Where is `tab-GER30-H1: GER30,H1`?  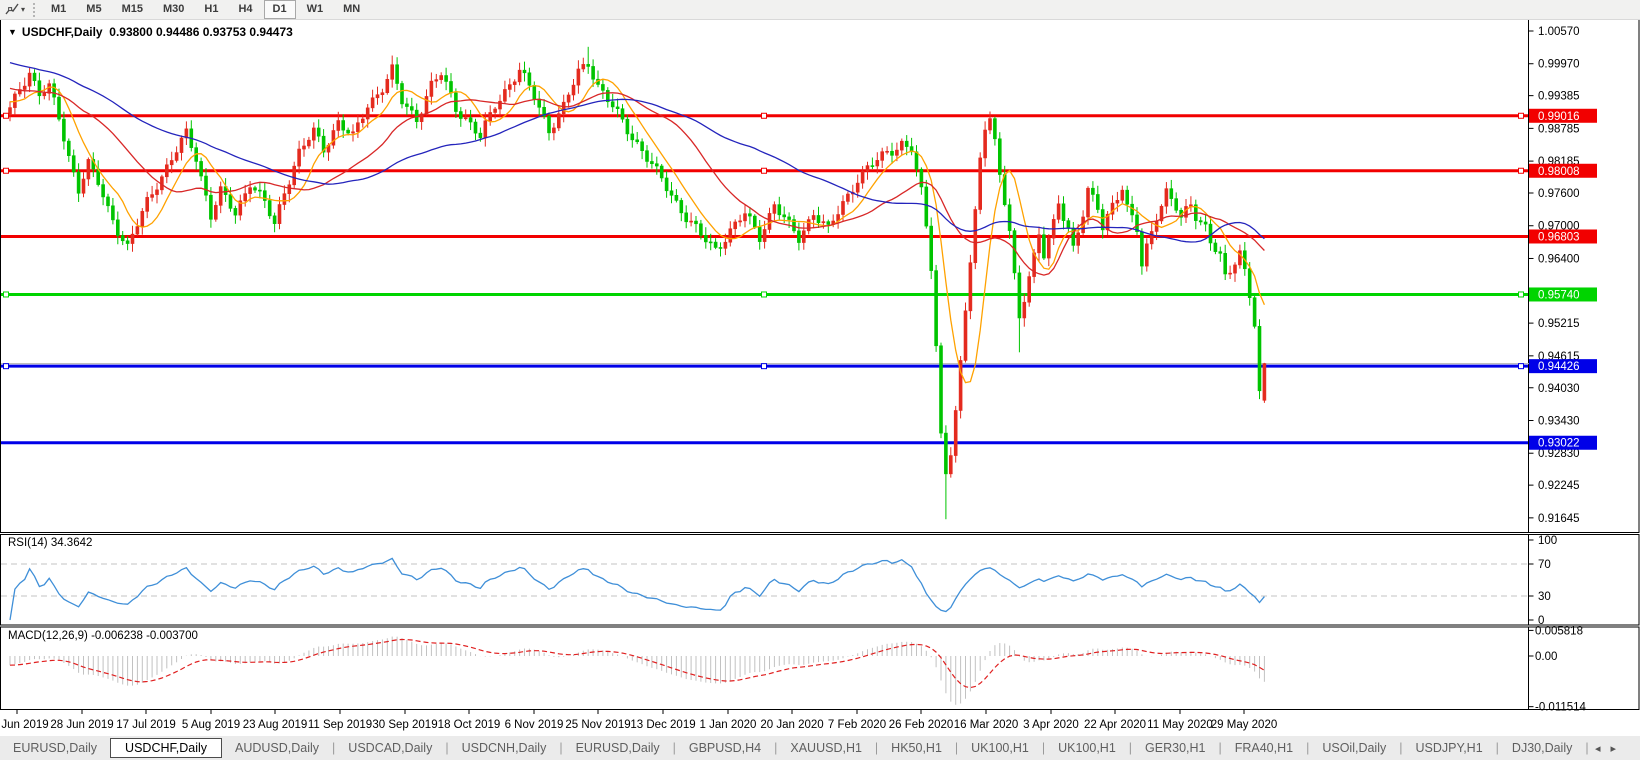 tab-GER30-H1: GER30,H1 is located at coordinates (1175, 748).